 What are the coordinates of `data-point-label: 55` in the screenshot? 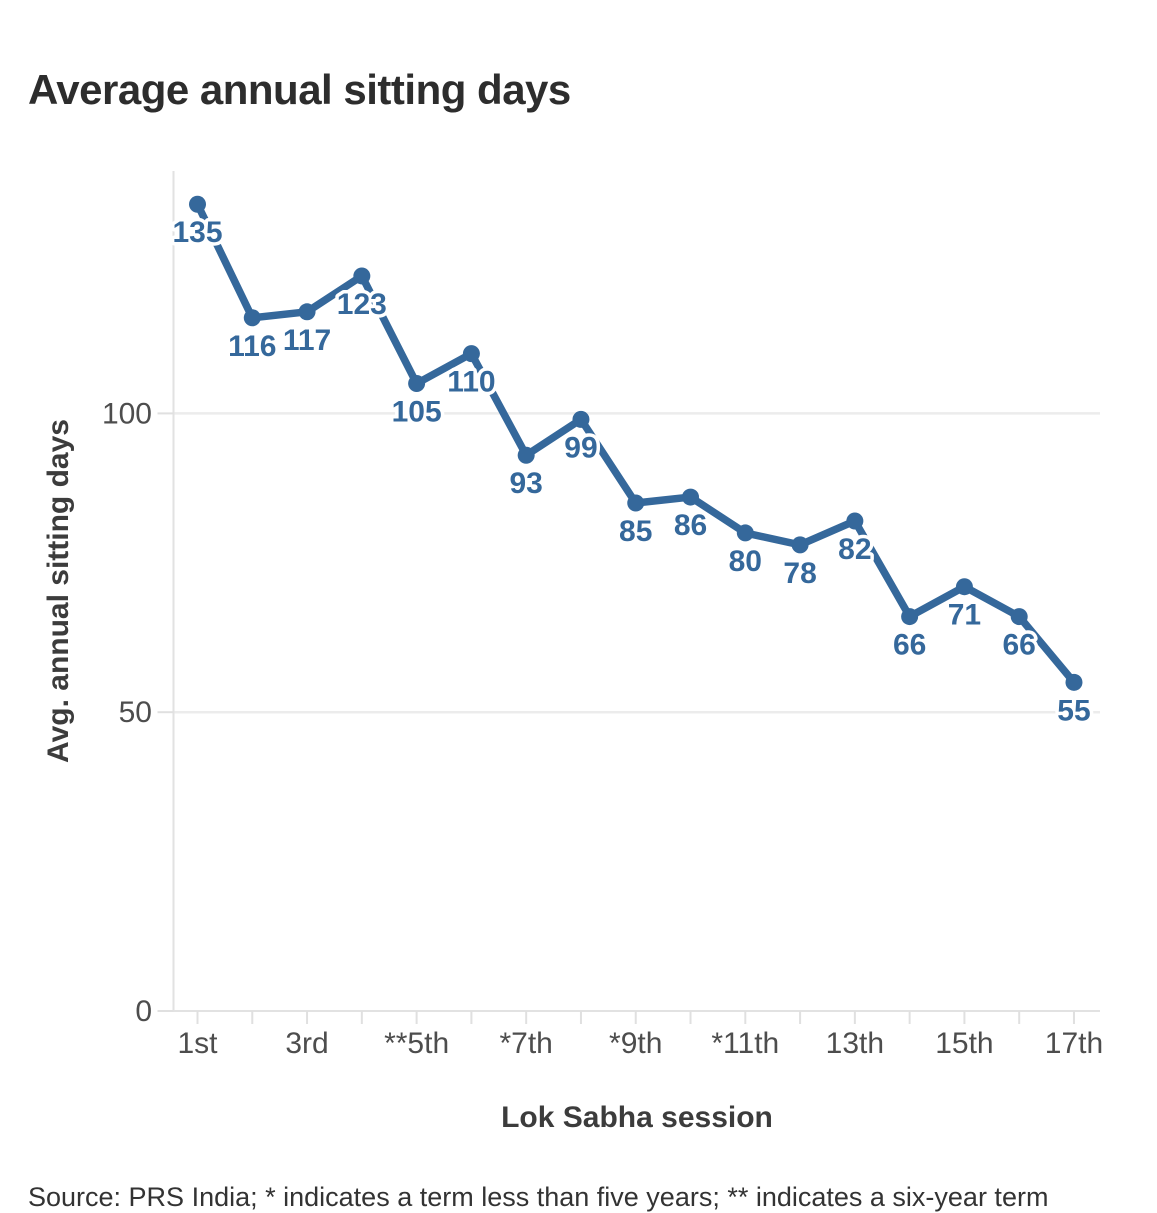 It's located at (1073, 710).